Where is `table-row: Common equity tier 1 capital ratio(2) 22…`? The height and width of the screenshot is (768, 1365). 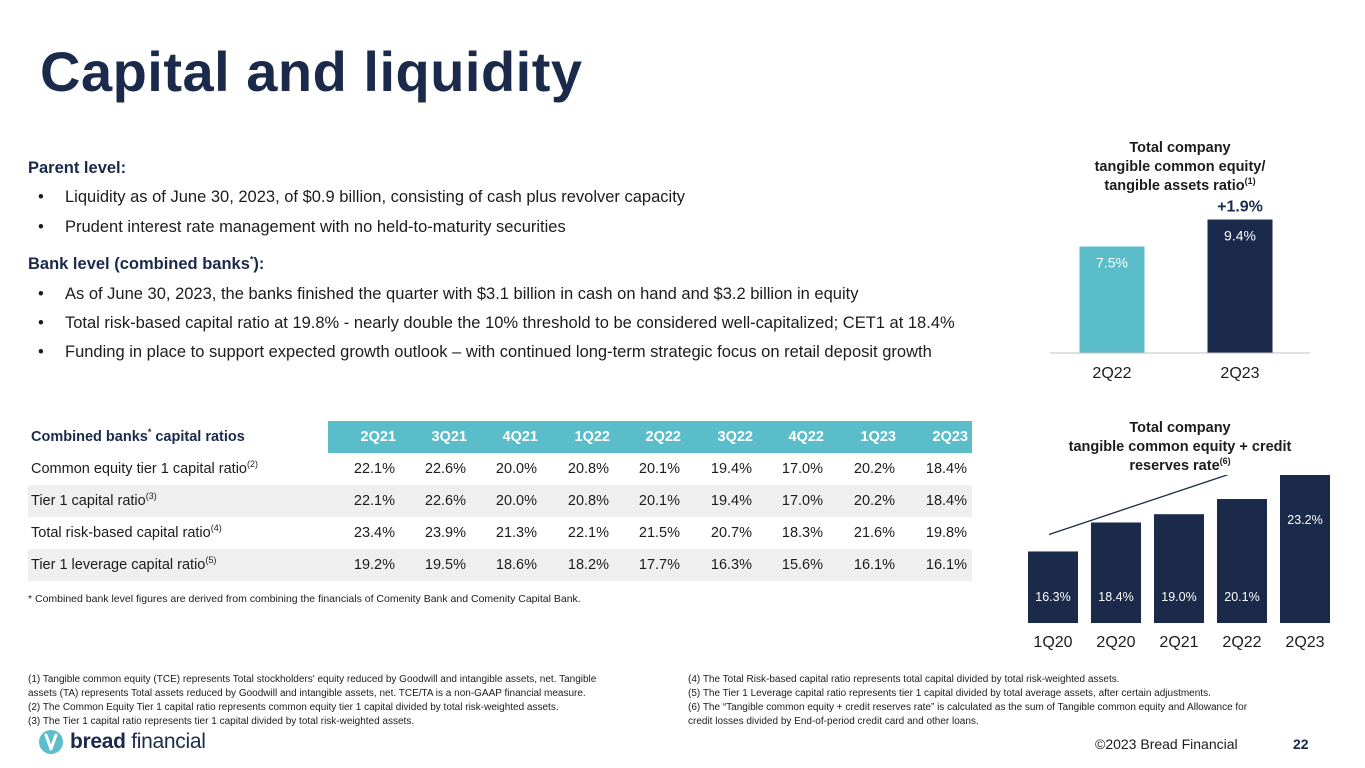
table-row: Common equity tier 1 capital ratio(2) 22… is located at coordinates (500, 469).